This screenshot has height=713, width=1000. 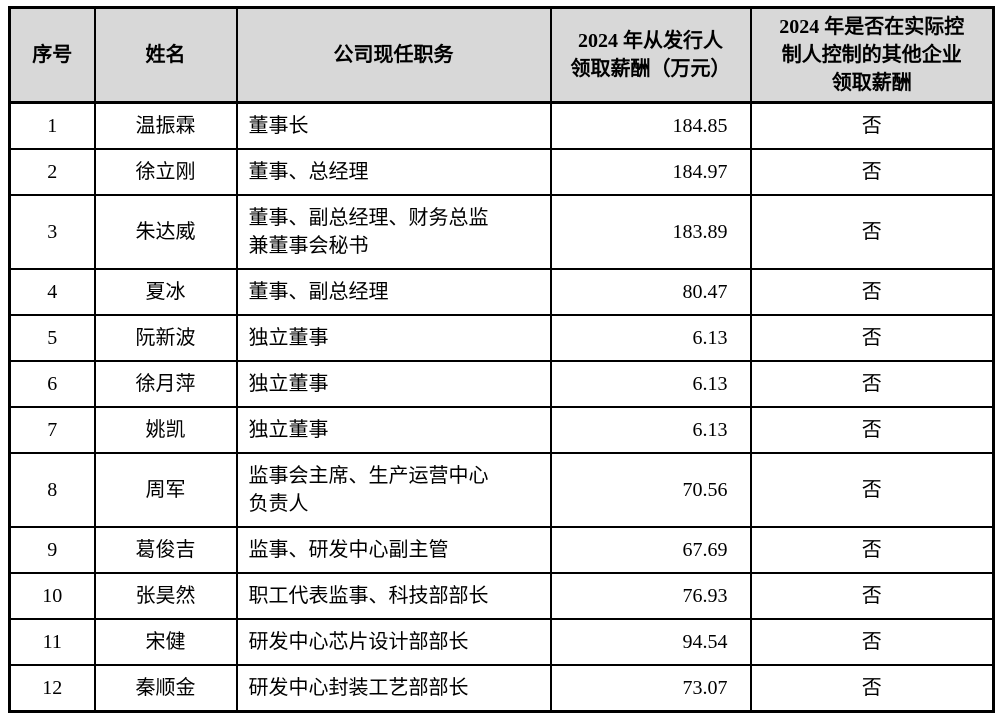 I want to click on table-row: 1 温振霖 董事长 184.85 否, so click(x=501, y=125).